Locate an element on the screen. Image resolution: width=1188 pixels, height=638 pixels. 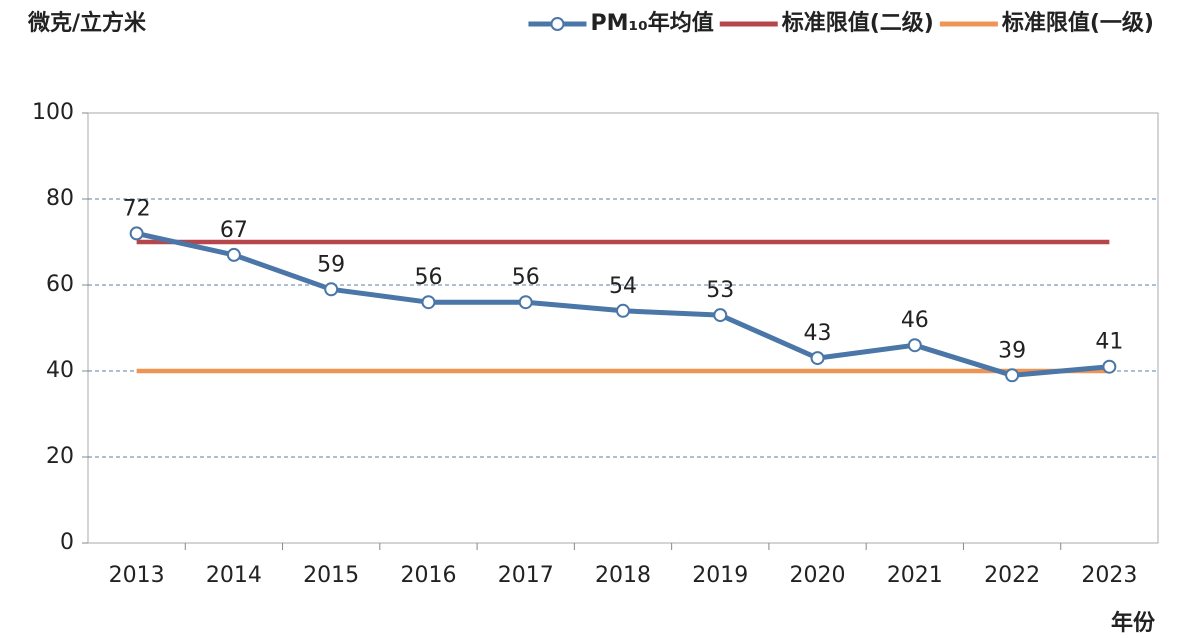
data-label: 72 is located at coordinates (137, 208).